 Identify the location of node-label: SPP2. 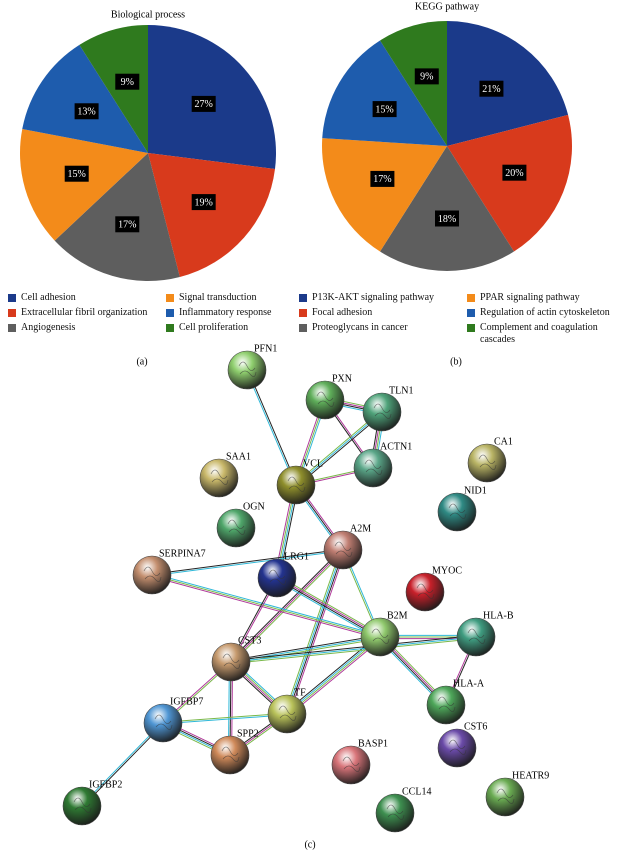
(248, 733).